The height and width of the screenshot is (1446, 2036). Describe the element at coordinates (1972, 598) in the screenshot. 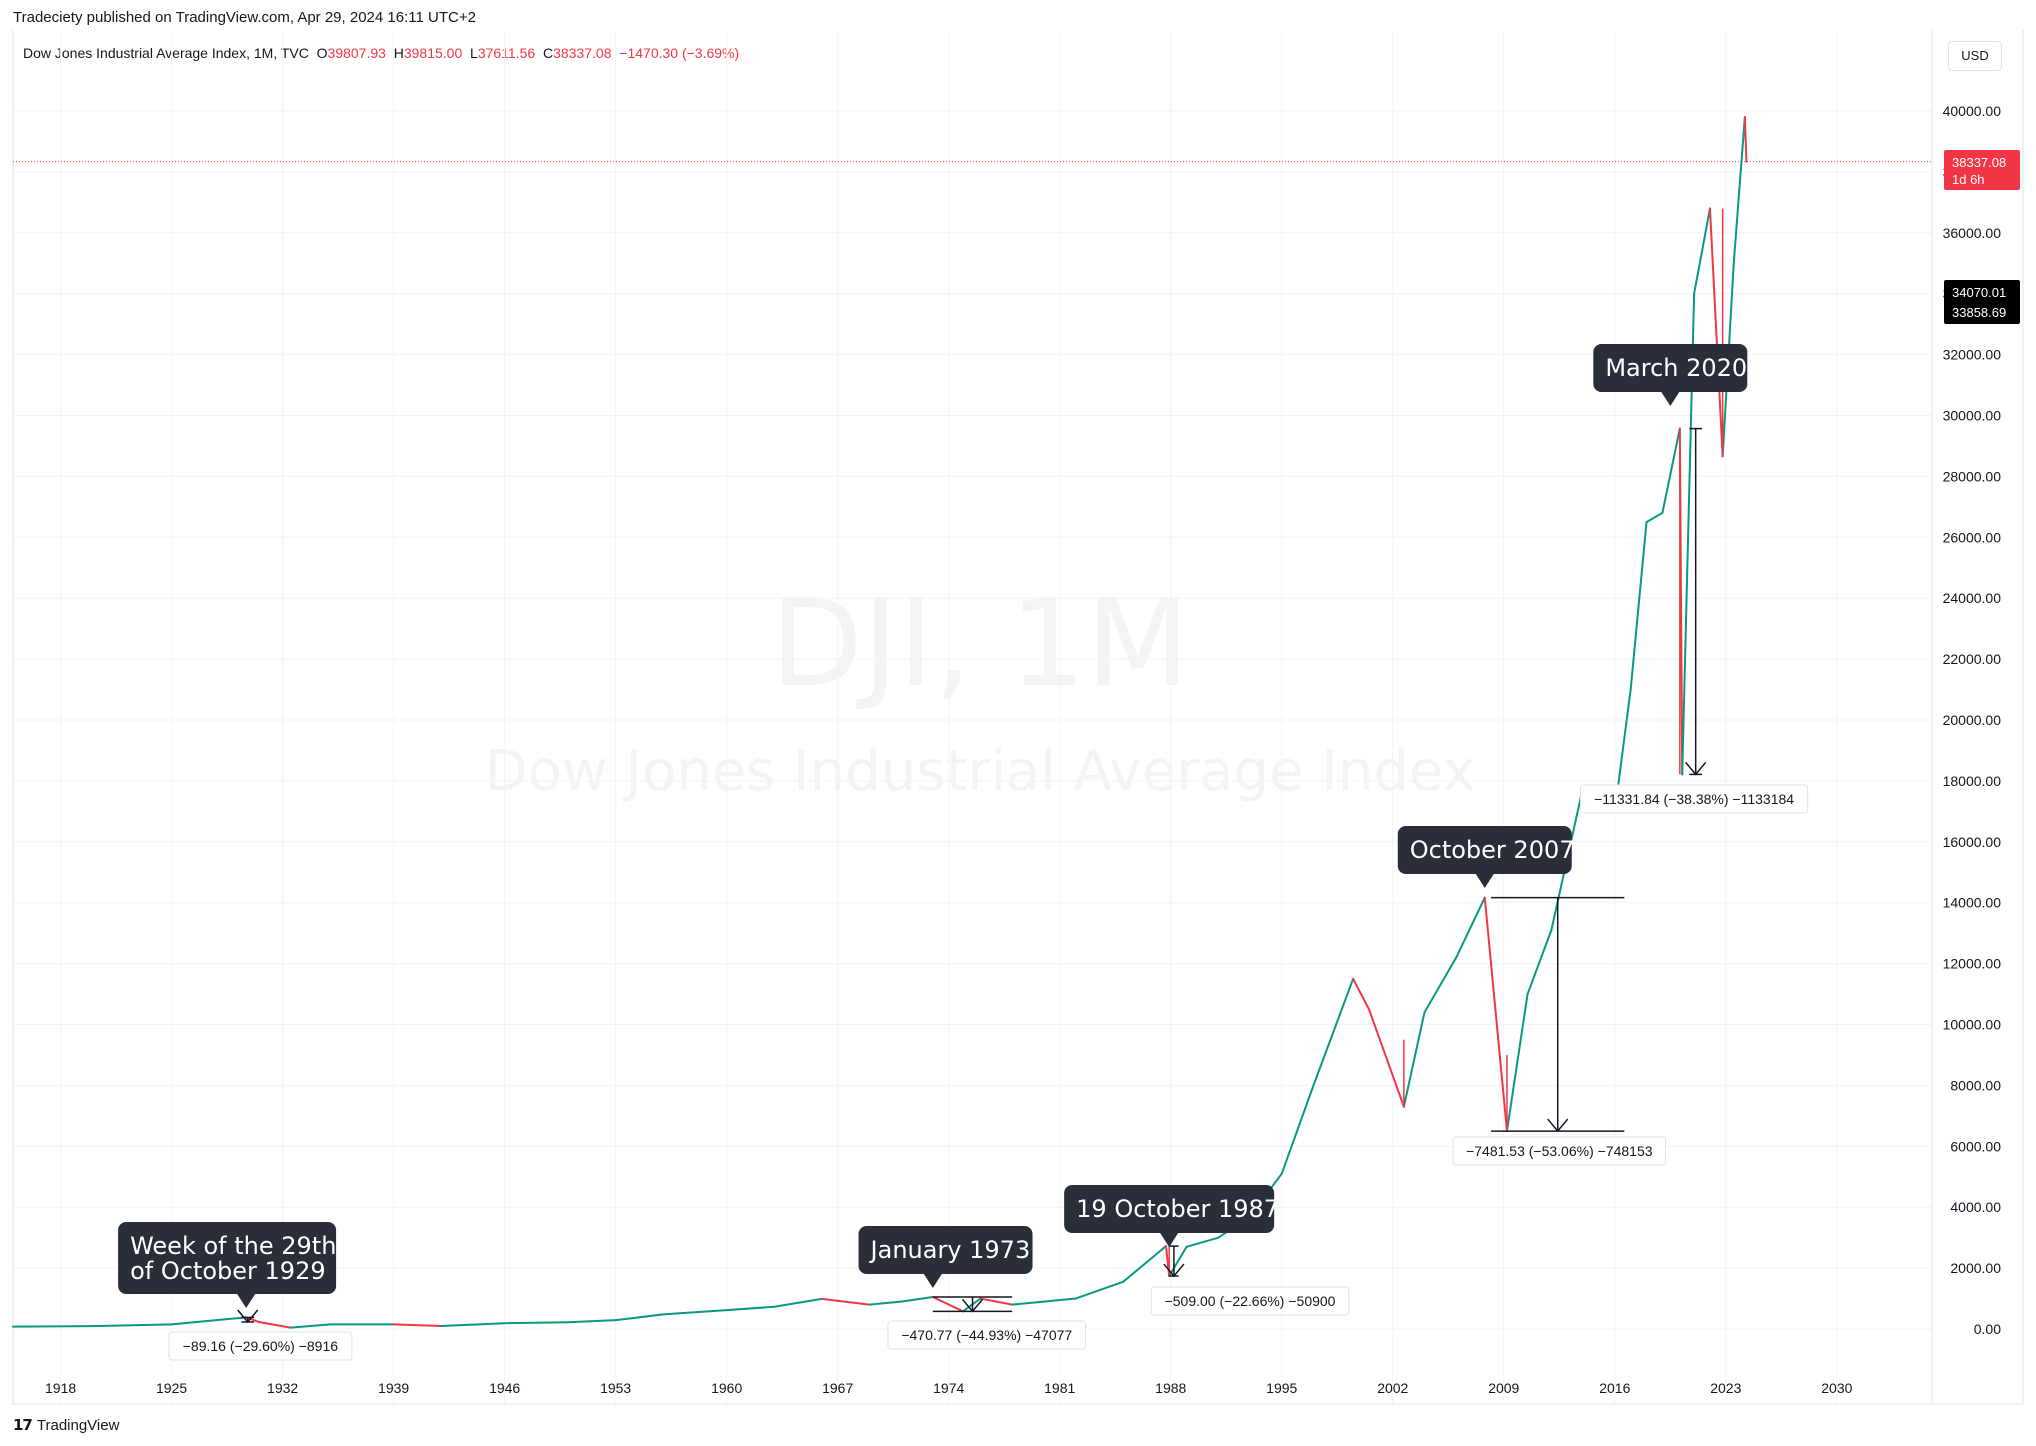

I see `y-tick-label: 24000.00` at that location.